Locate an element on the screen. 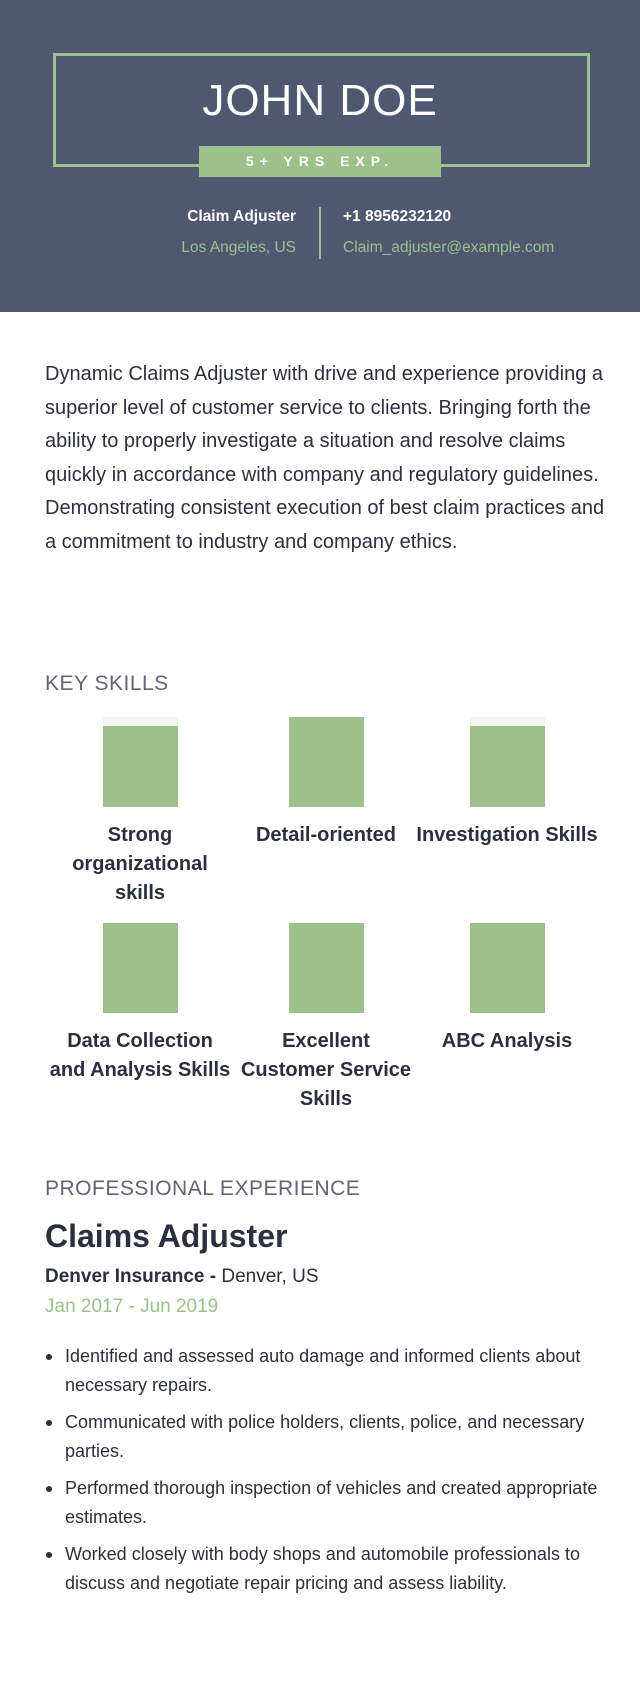  skill-item: Detail-oriented is located at coordinates (326, 783).